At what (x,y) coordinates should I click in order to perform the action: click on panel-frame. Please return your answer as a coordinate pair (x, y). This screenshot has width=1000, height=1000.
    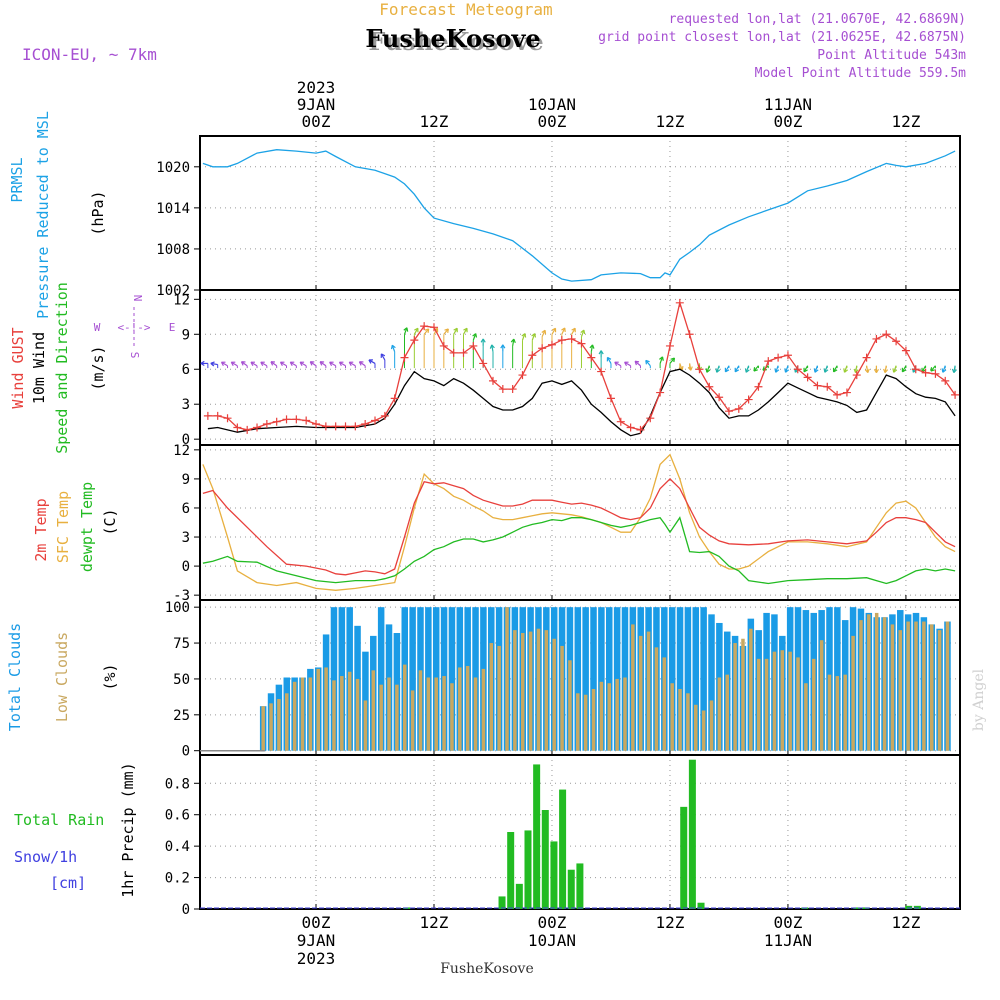
    Looking at the image, I should click on (580, 522).